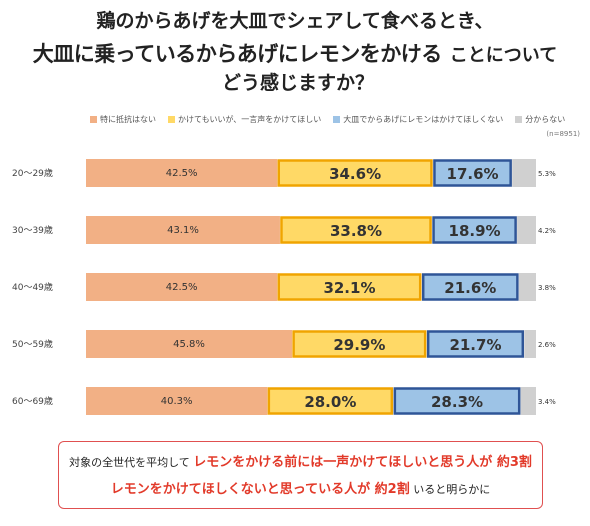 Image resolution: width=590 pixels, height=526 pixels. I want to click on data-label-1-2: 32.1%, so click(349, 288).